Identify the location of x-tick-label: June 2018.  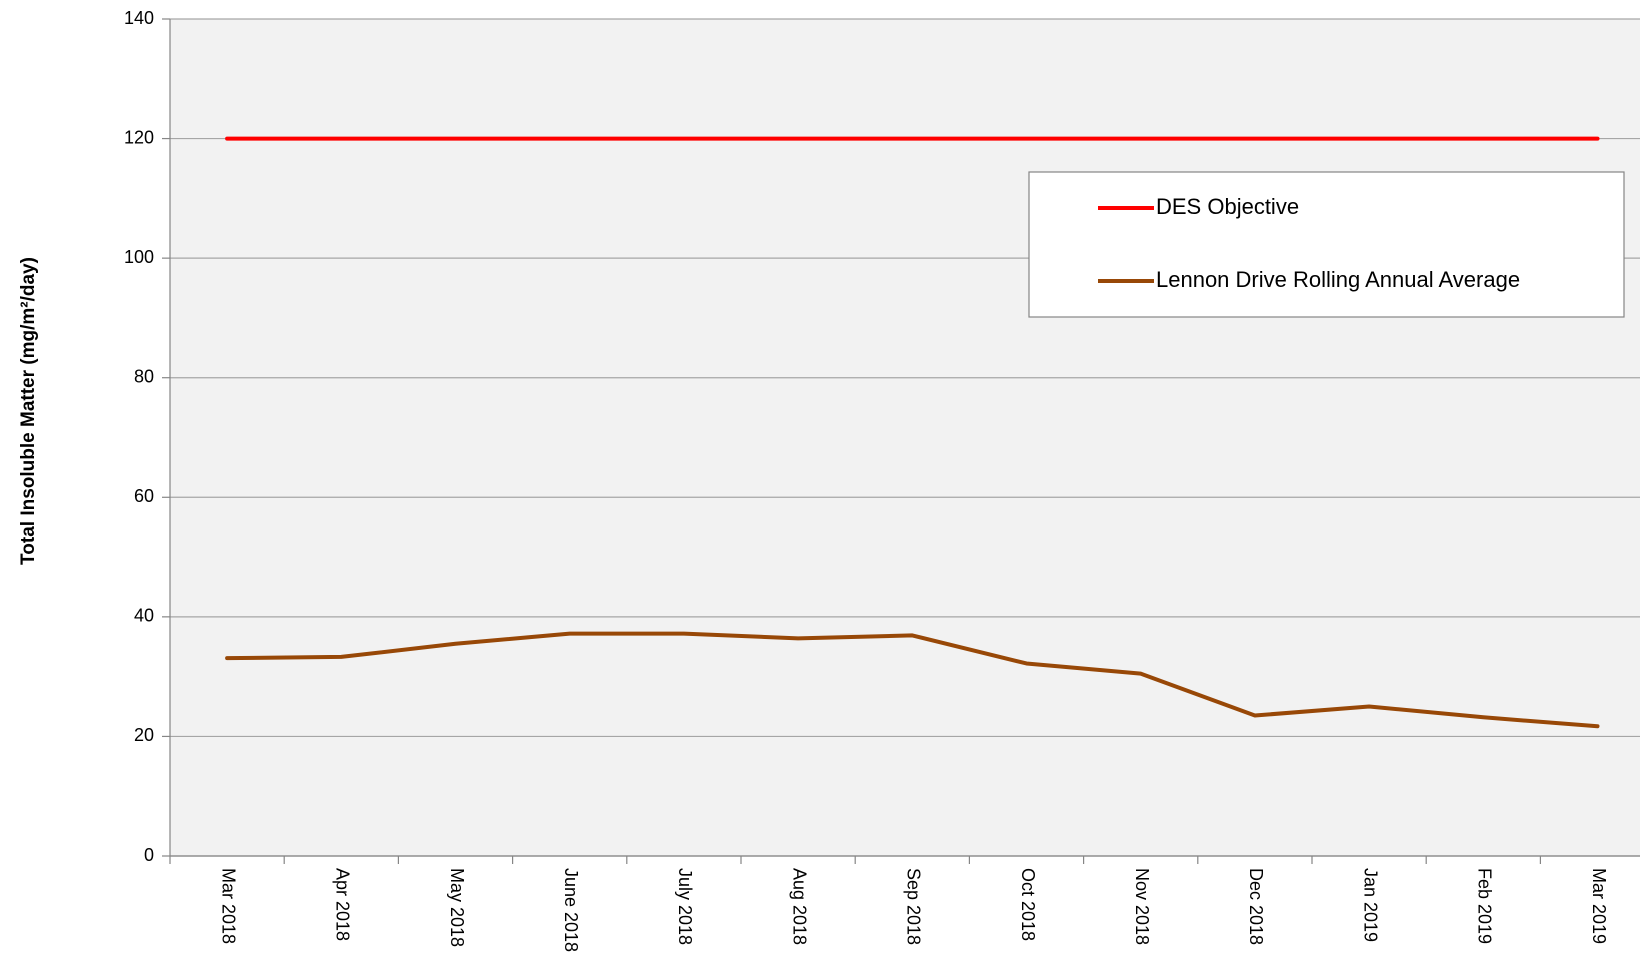
(571, 910).